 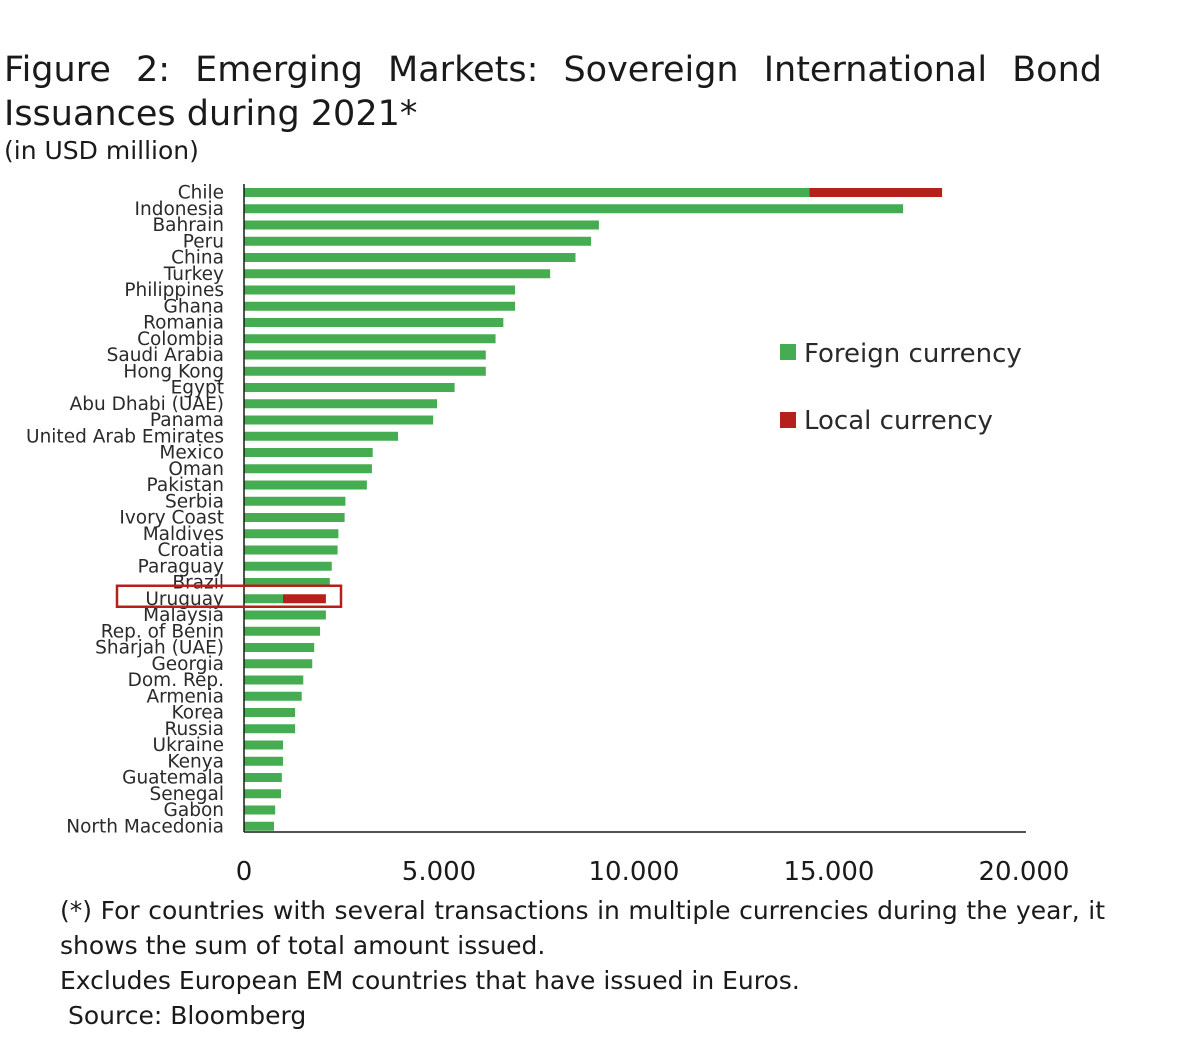 I want to click on bar-turkey-foreign, so click(x=397, y=274).